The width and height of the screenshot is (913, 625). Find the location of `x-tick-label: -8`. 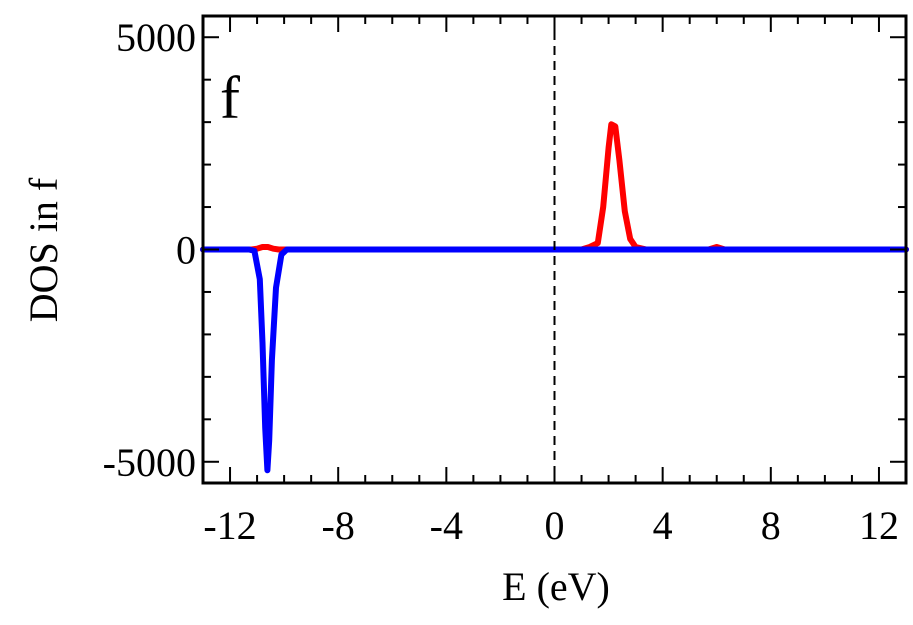

x-tick-label: -8 is located at coordinates (338, 525).